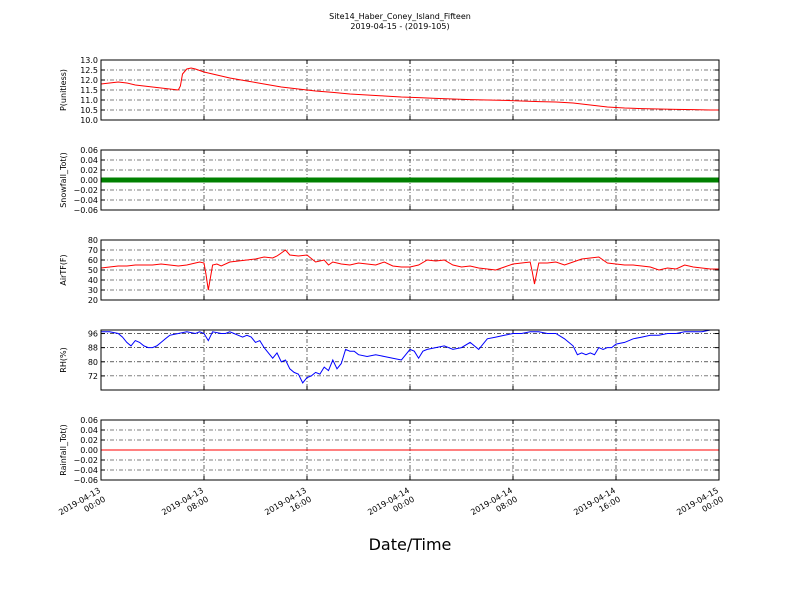 The width and height of the screenshot is (800, 600). I want to click on y-tick-label: 72, so click(93, 376).